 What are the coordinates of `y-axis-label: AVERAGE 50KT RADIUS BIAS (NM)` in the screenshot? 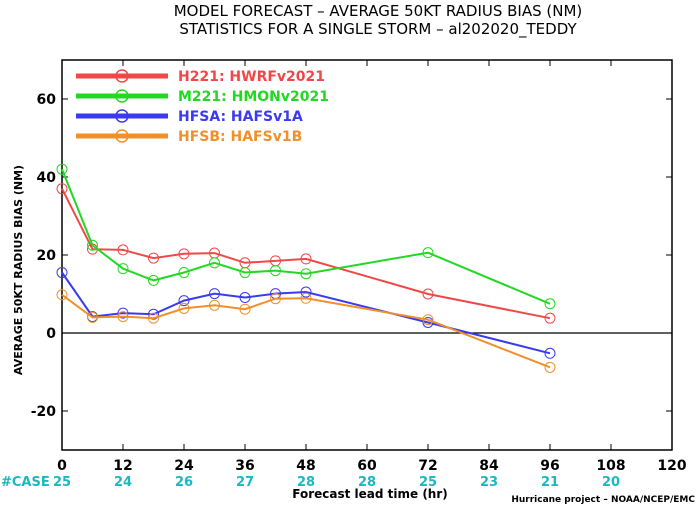 It's located at (18, 270).